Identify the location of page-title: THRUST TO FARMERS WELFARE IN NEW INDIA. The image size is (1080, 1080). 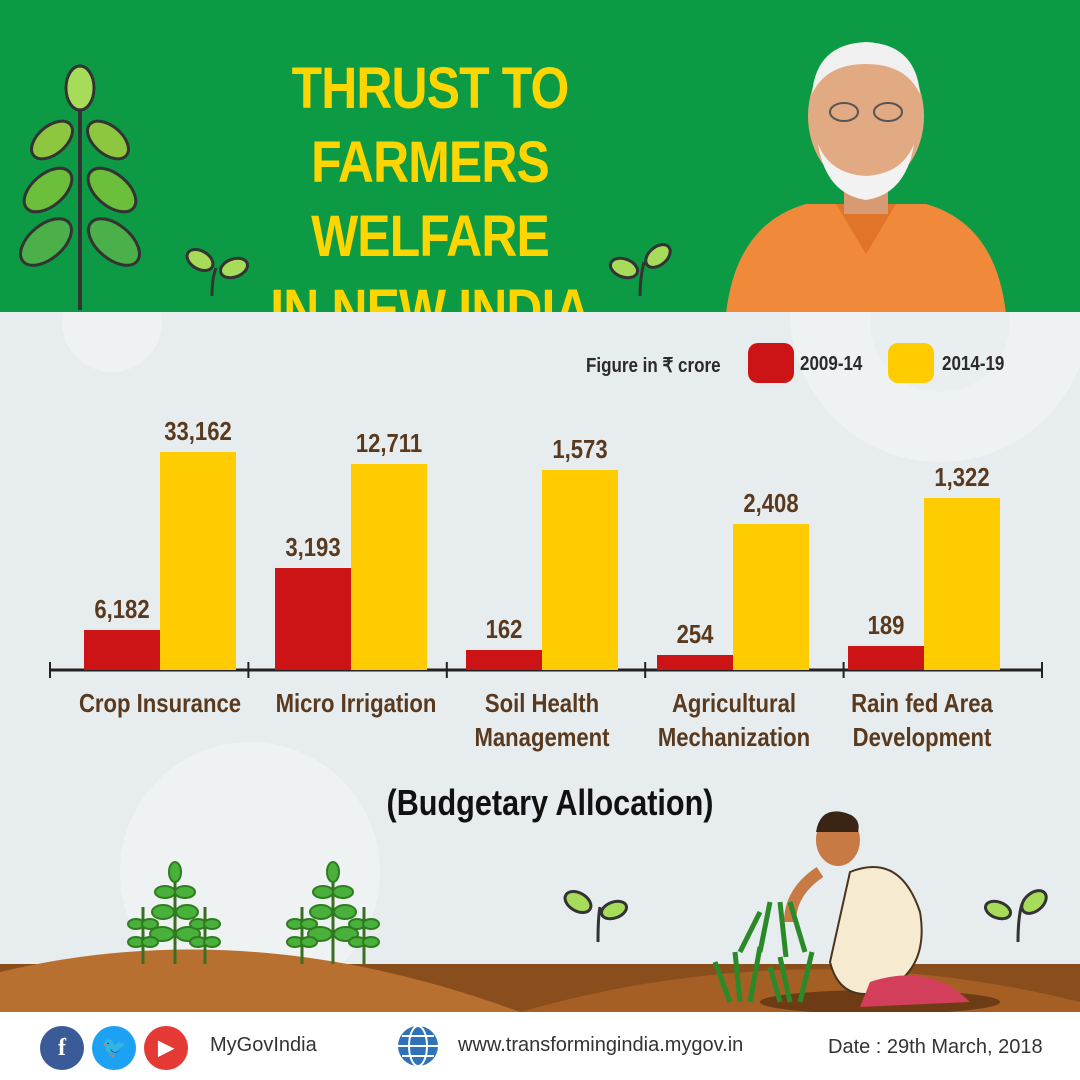
(430, 182).